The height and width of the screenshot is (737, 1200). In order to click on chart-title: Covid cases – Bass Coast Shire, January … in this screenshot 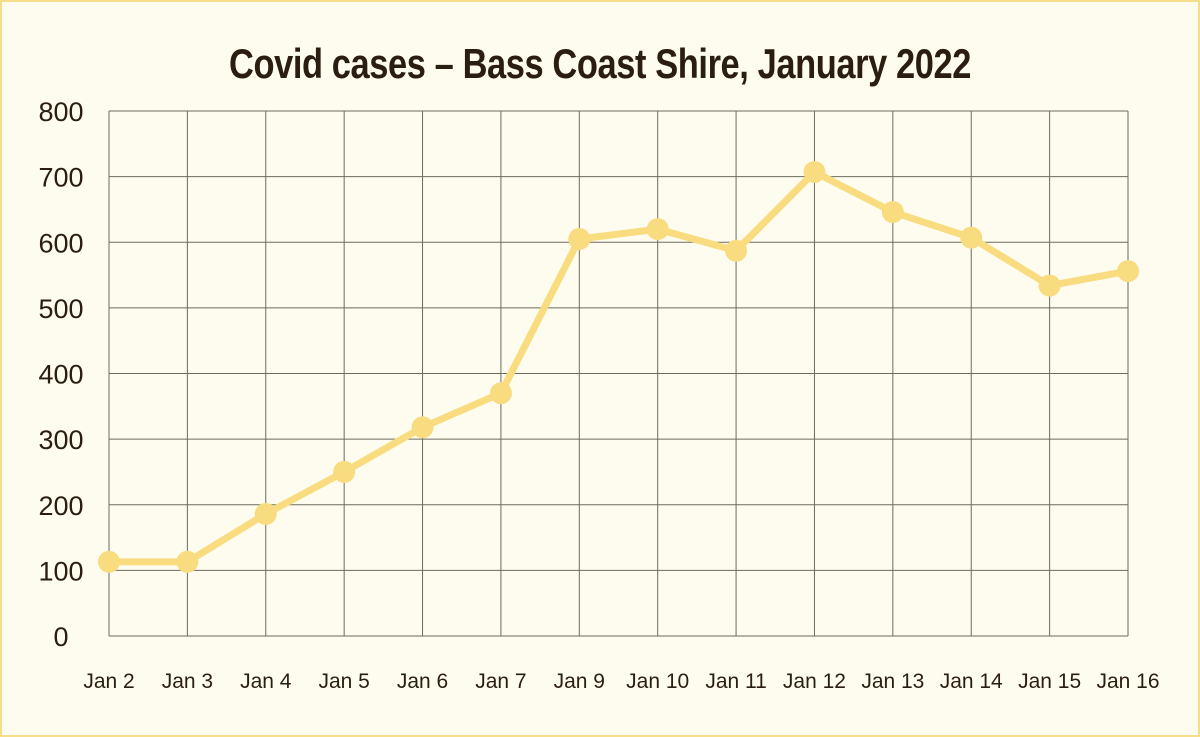, I will do `click(600, 63)`.